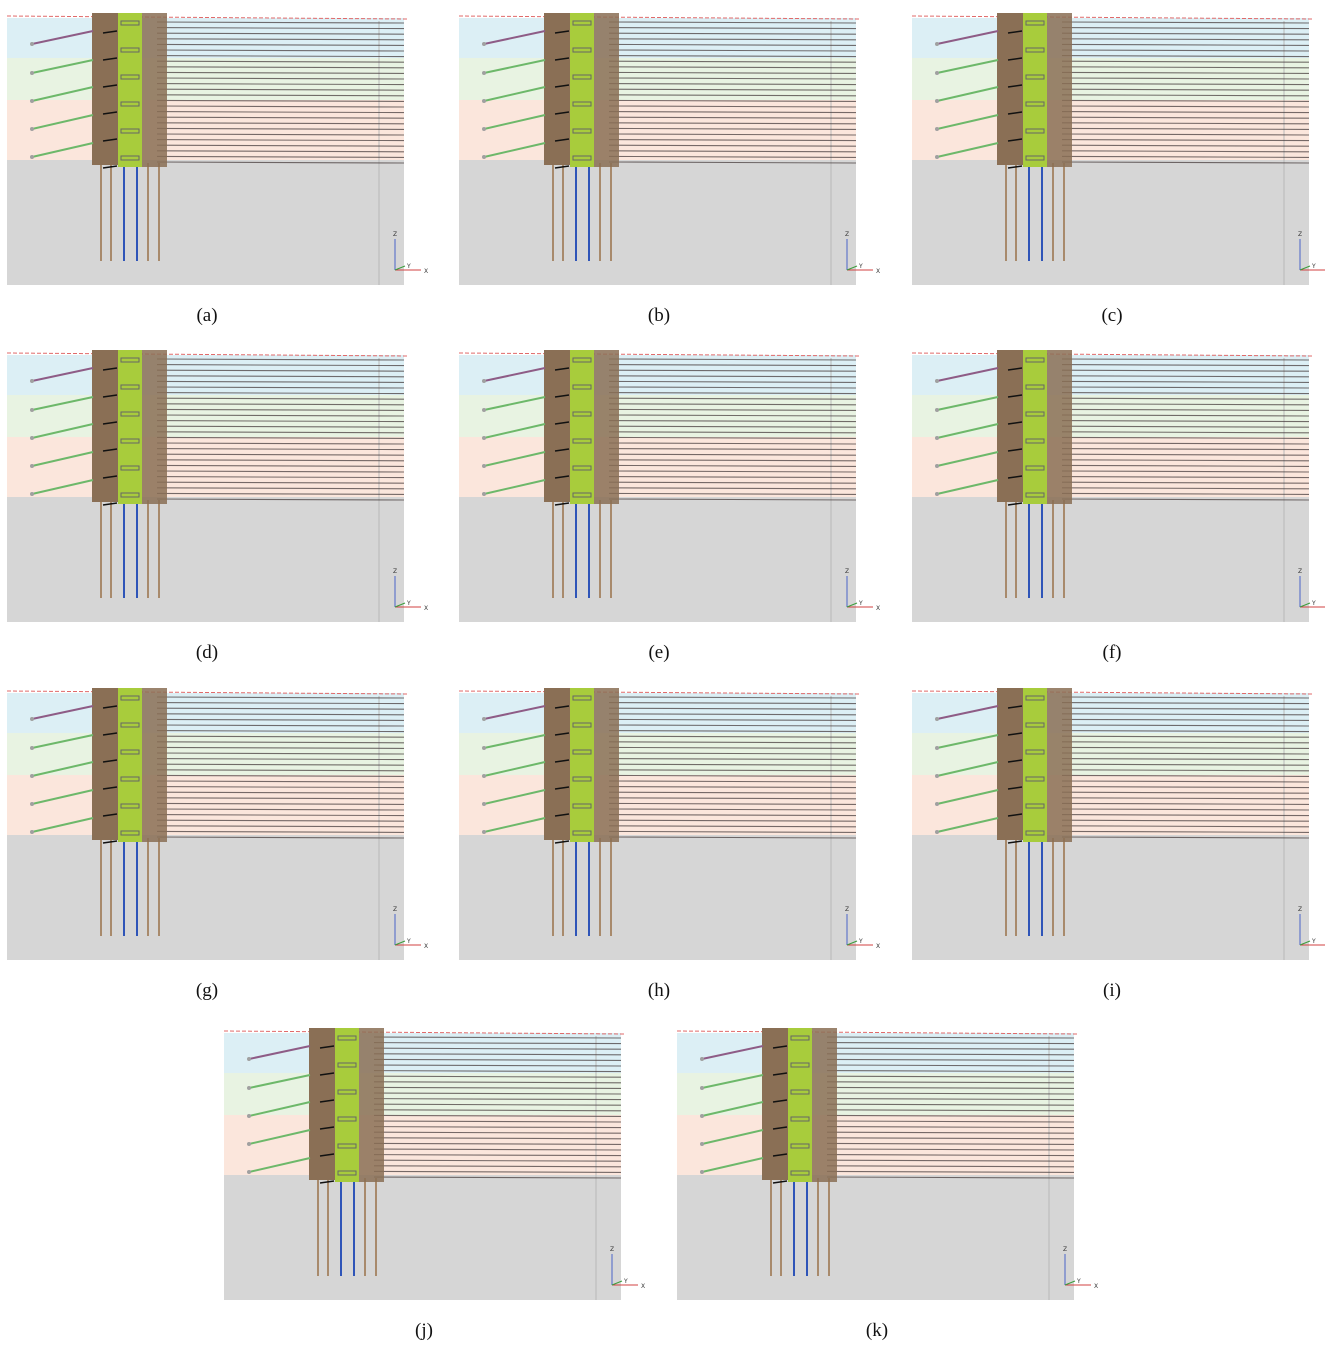  Describe the element at coordinates (669, 486) in the screenshot. I see `model-view-e: Z Y X` at that location.